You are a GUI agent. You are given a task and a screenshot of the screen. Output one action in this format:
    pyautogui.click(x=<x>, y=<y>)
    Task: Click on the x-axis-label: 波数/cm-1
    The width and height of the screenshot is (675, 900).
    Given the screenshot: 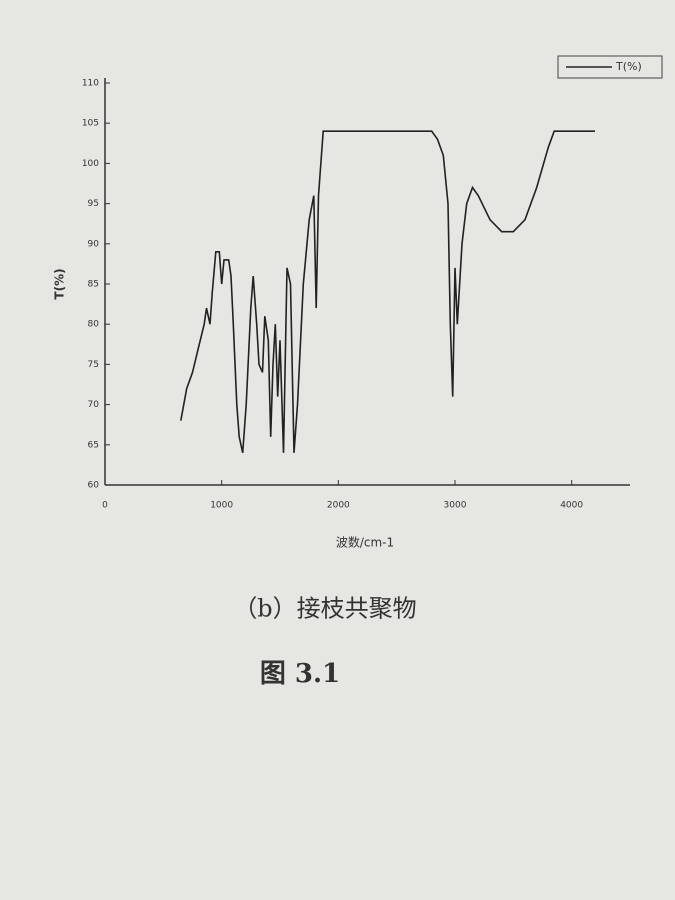 What is the action you would take?
    pyautogui.click(x=365, y=542)
    